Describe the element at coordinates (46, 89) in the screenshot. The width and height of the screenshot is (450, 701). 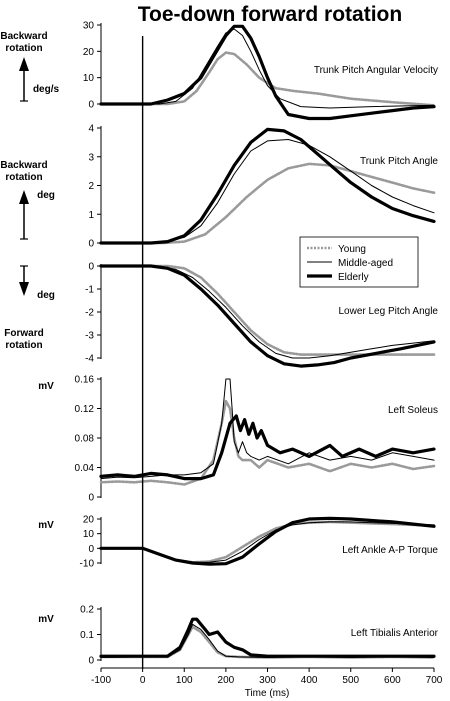
I see `y-unit-label: deg/s` at that location.